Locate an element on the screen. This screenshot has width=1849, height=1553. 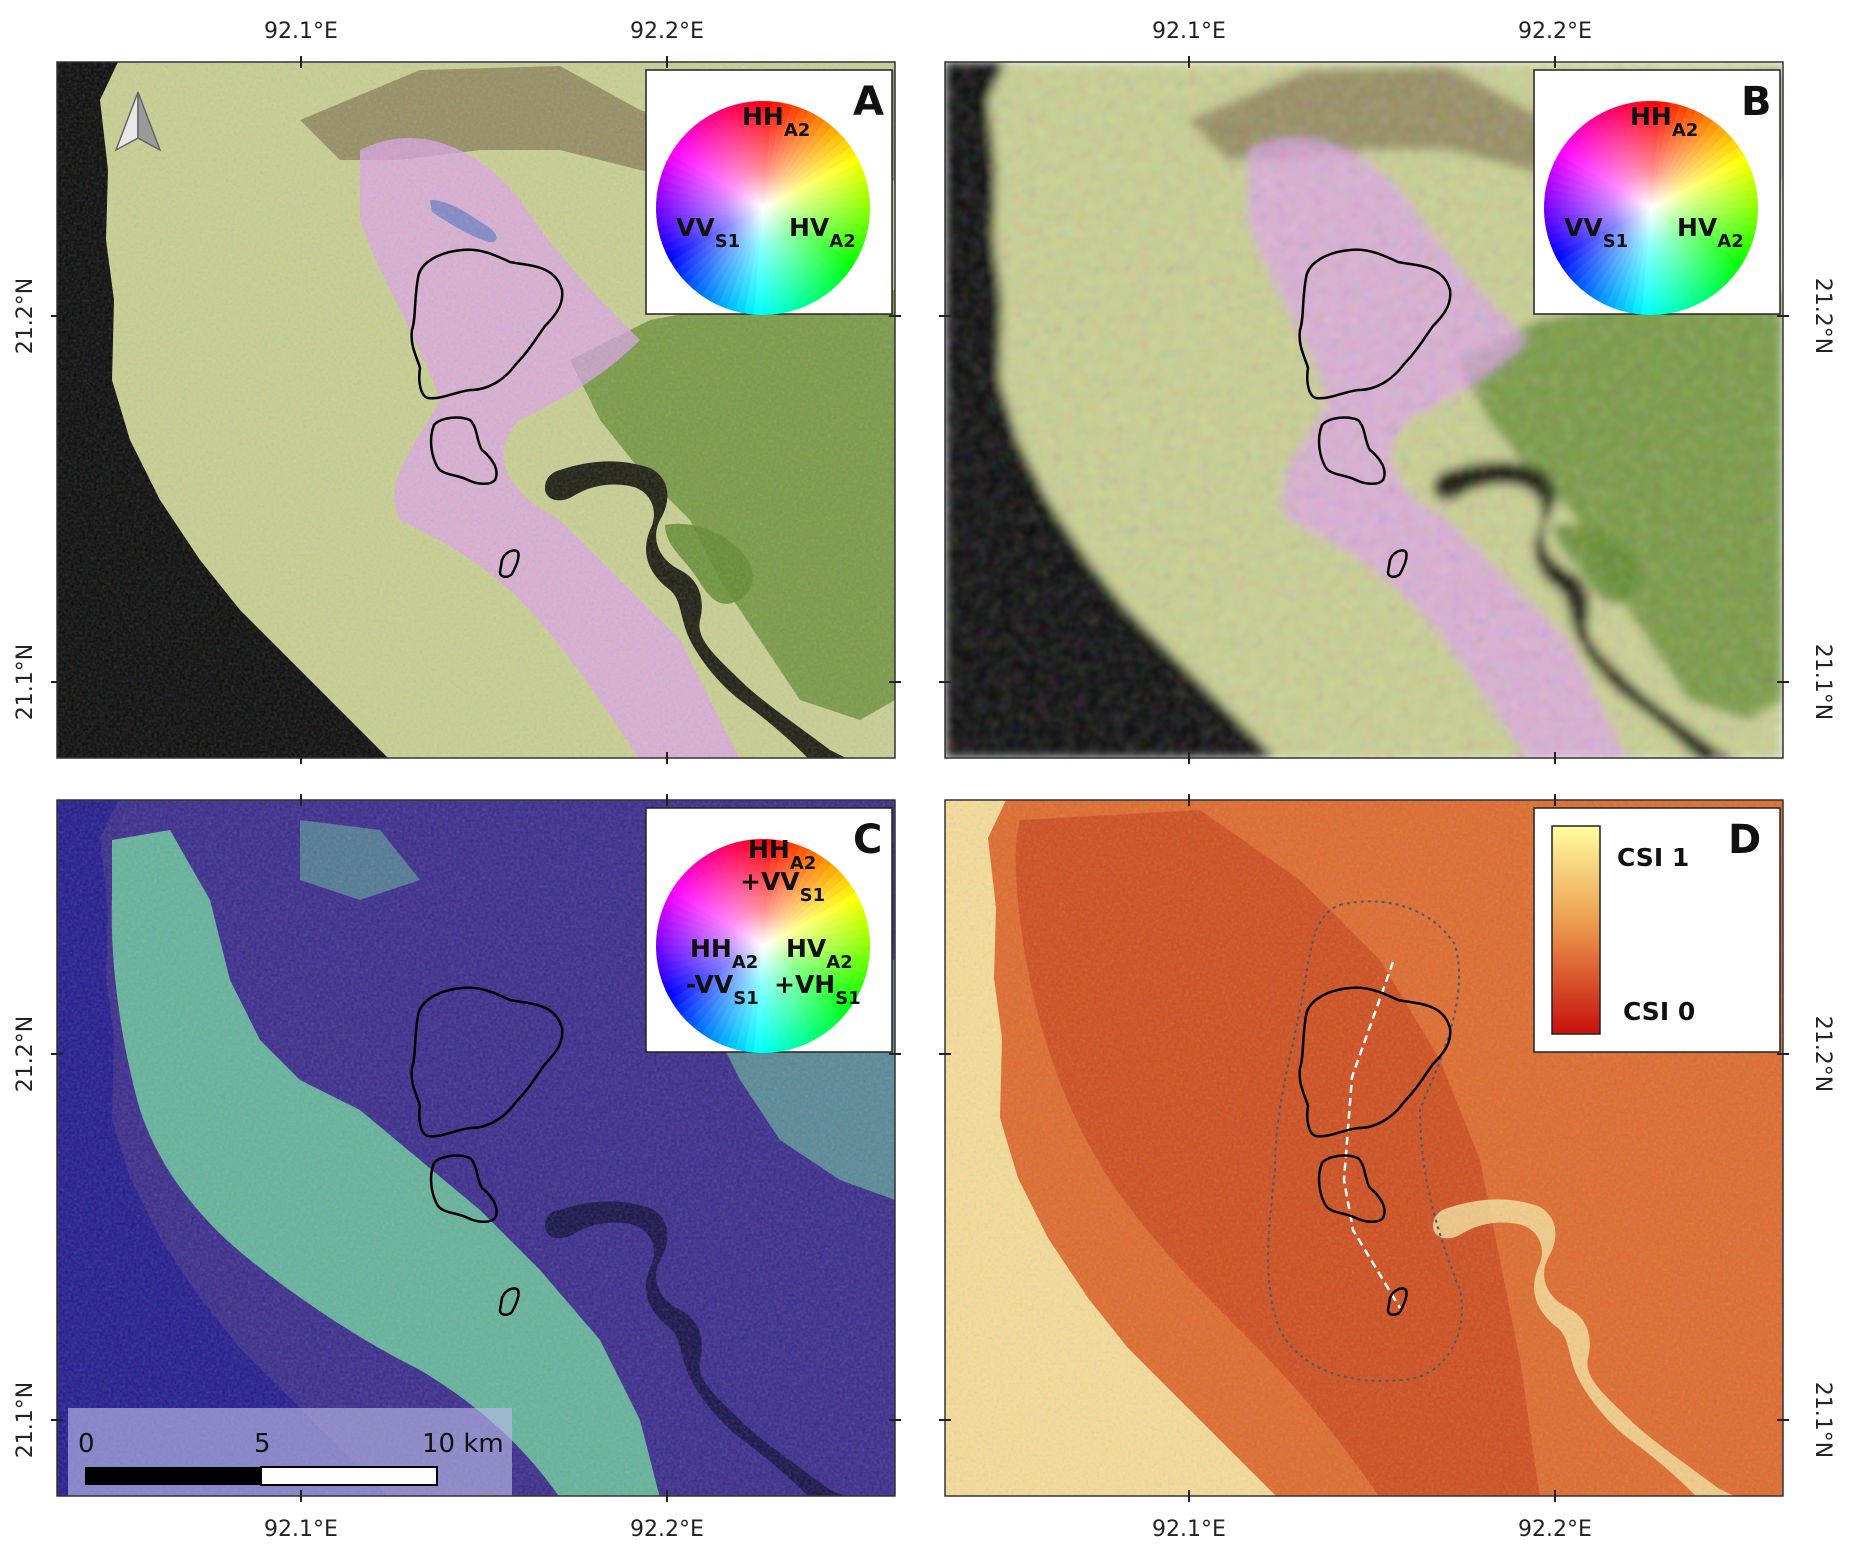
legend-label-high: CSI 1 is located at coordinates (1653, 857).